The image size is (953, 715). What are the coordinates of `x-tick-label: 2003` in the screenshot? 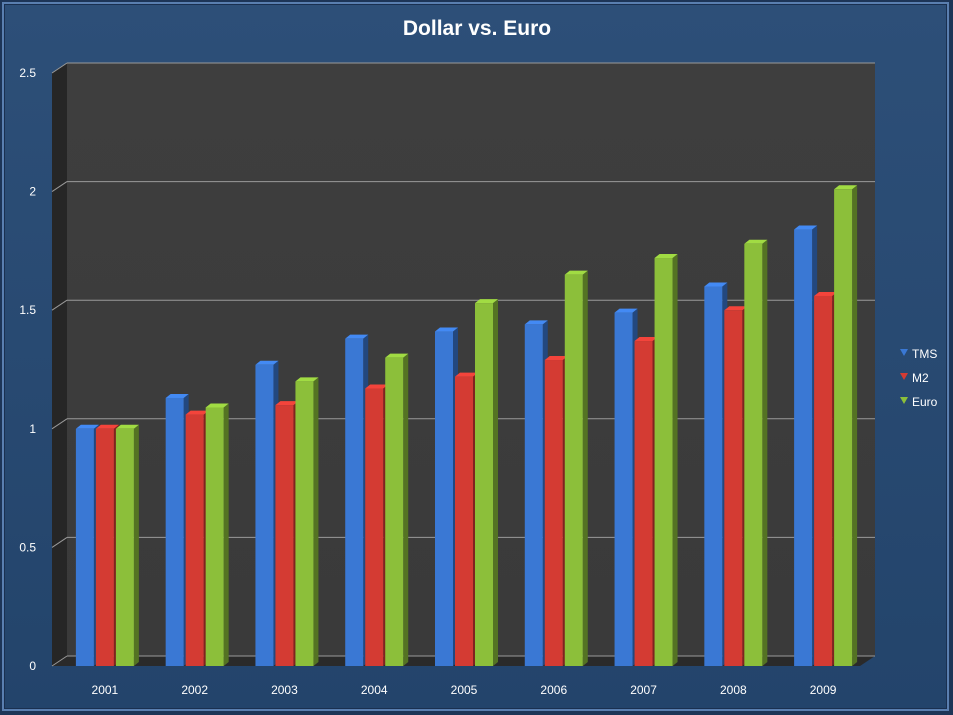 It's located at (284, 690).